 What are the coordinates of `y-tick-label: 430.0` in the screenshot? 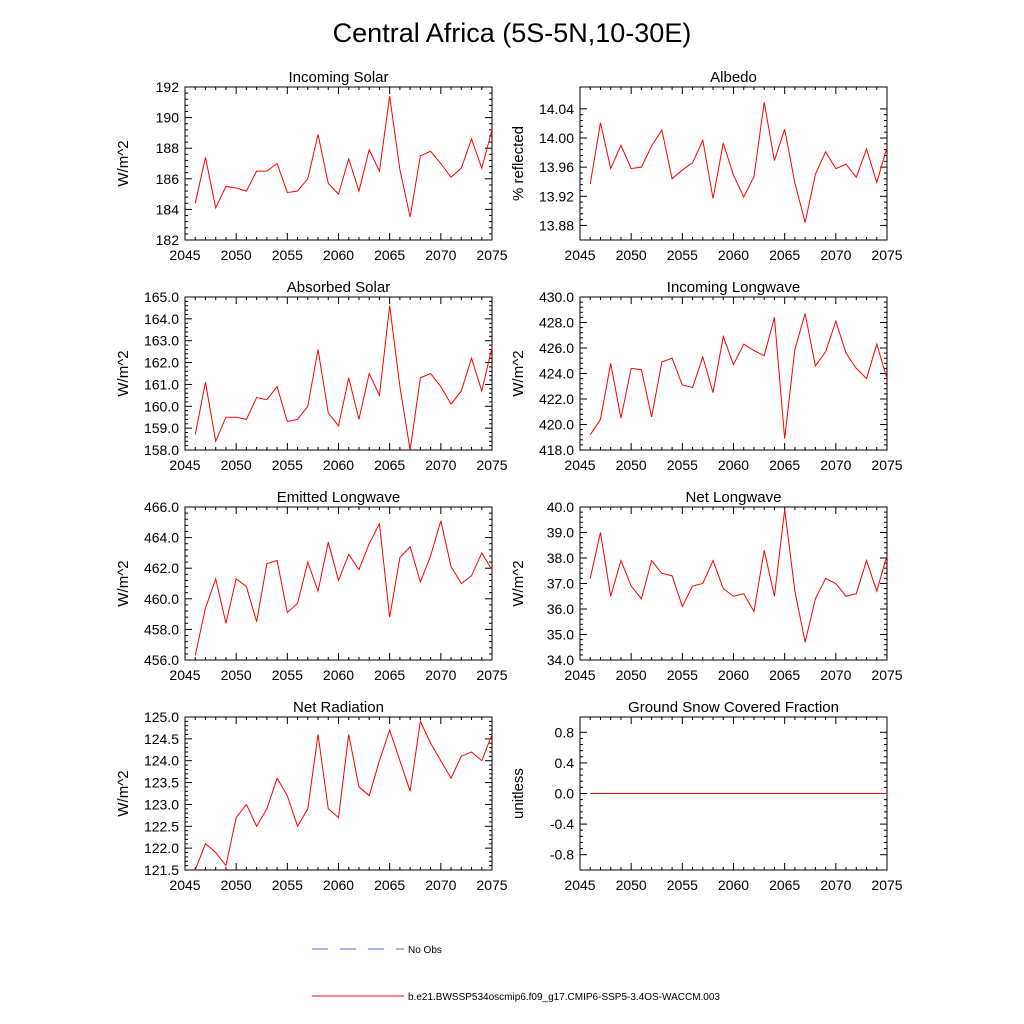 It's located at (556, 297).